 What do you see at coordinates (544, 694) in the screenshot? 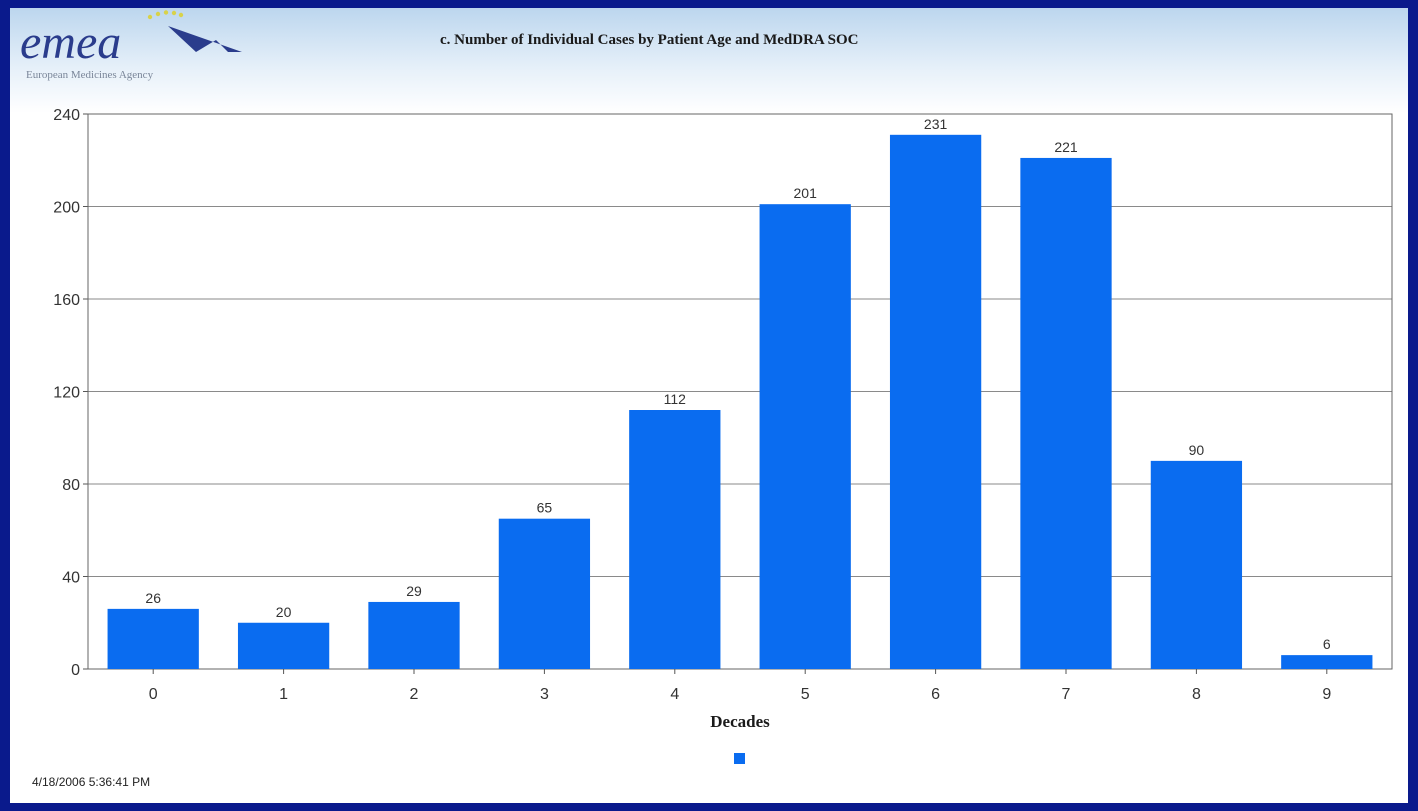
I see `x-tick-label: 3` at bounding box center [544, 694].